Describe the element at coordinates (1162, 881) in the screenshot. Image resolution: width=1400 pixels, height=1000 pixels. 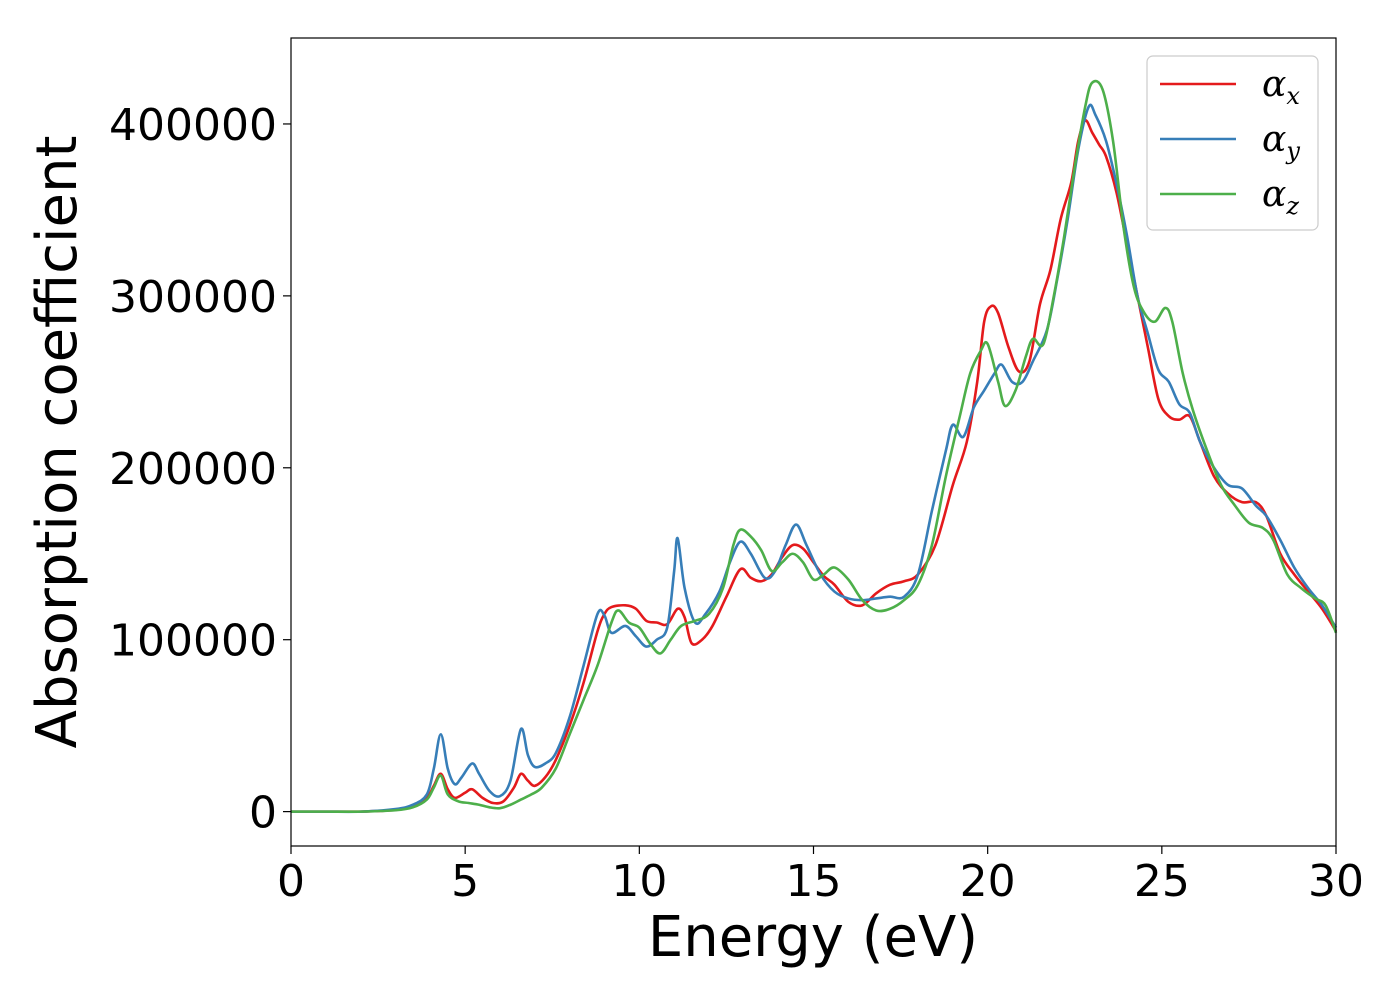
I see `x-tick-label: 25` at that location.